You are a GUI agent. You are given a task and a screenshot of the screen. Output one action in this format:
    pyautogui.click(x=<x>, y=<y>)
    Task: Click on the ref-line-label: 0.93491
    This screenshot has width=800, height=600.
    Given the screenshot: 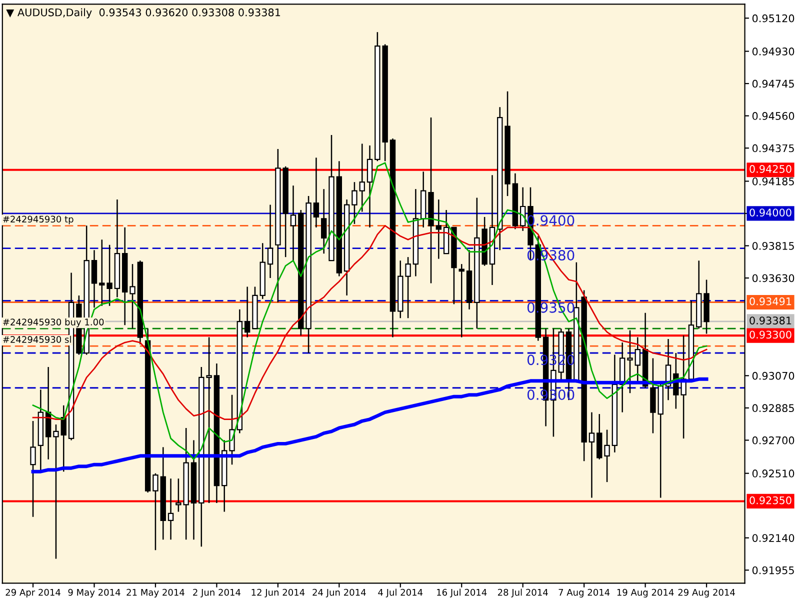 What is the action you would take?
    pyautogui.click(x=771, y=301)
    